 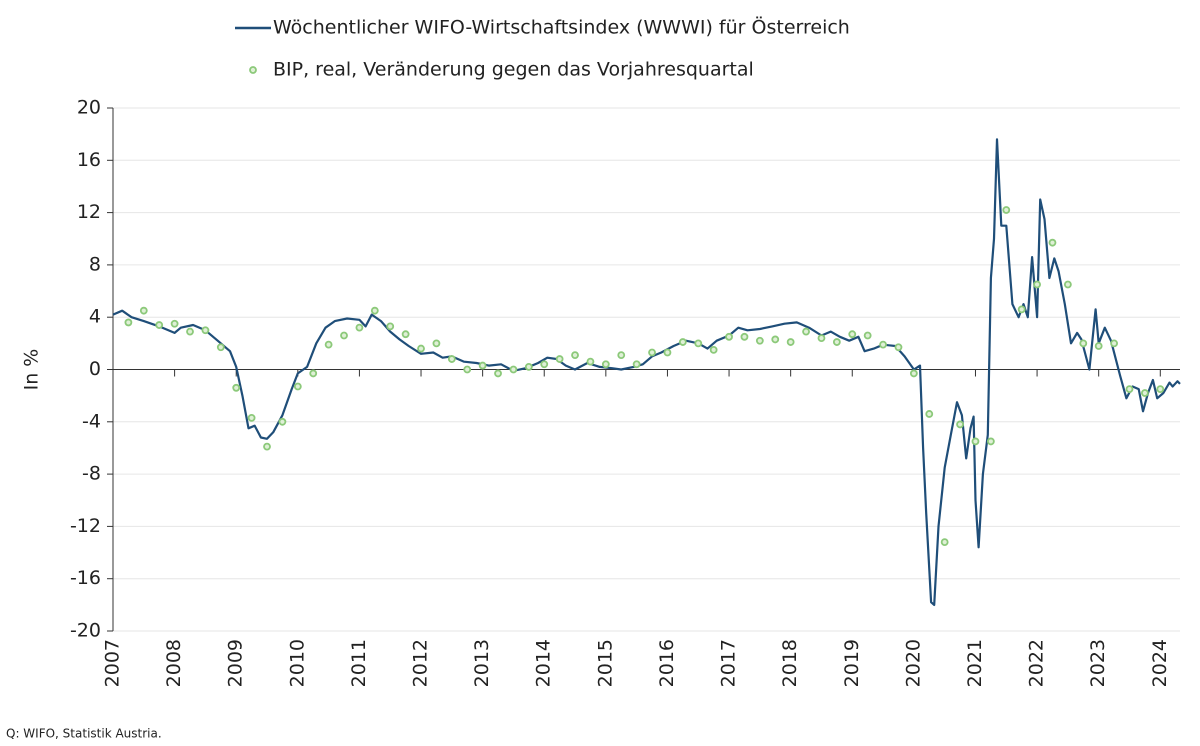 I want to click on y-tick-label: 12, so click(x=89, y=212).